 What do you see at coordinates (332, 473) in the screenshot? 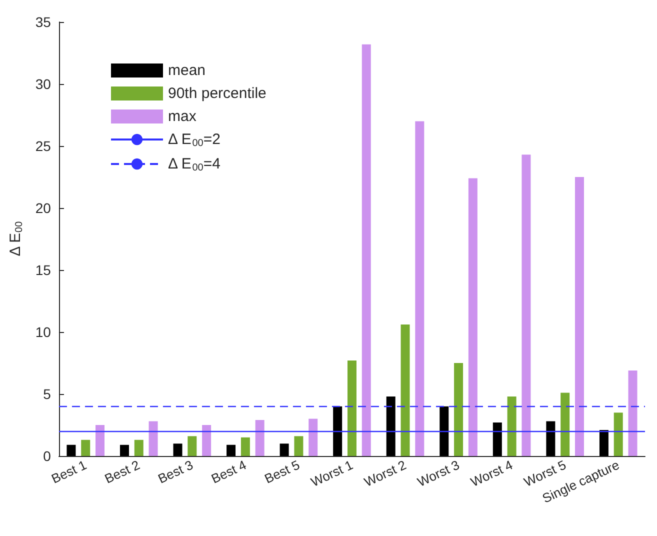
I see `x-tick-label: Worst 1` at bounding box center [332, 473].